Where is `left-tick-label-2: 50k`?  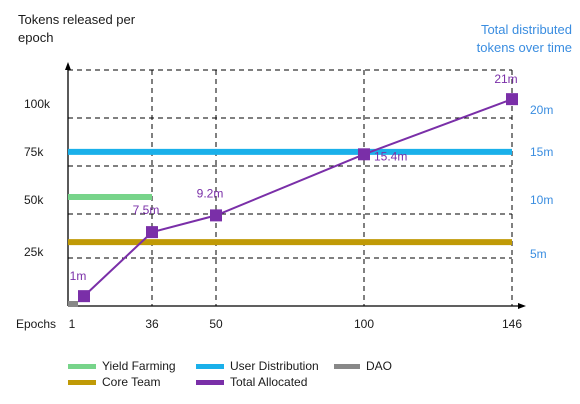
left-tick-label-2: 50k is located at coordinates (34, 200).